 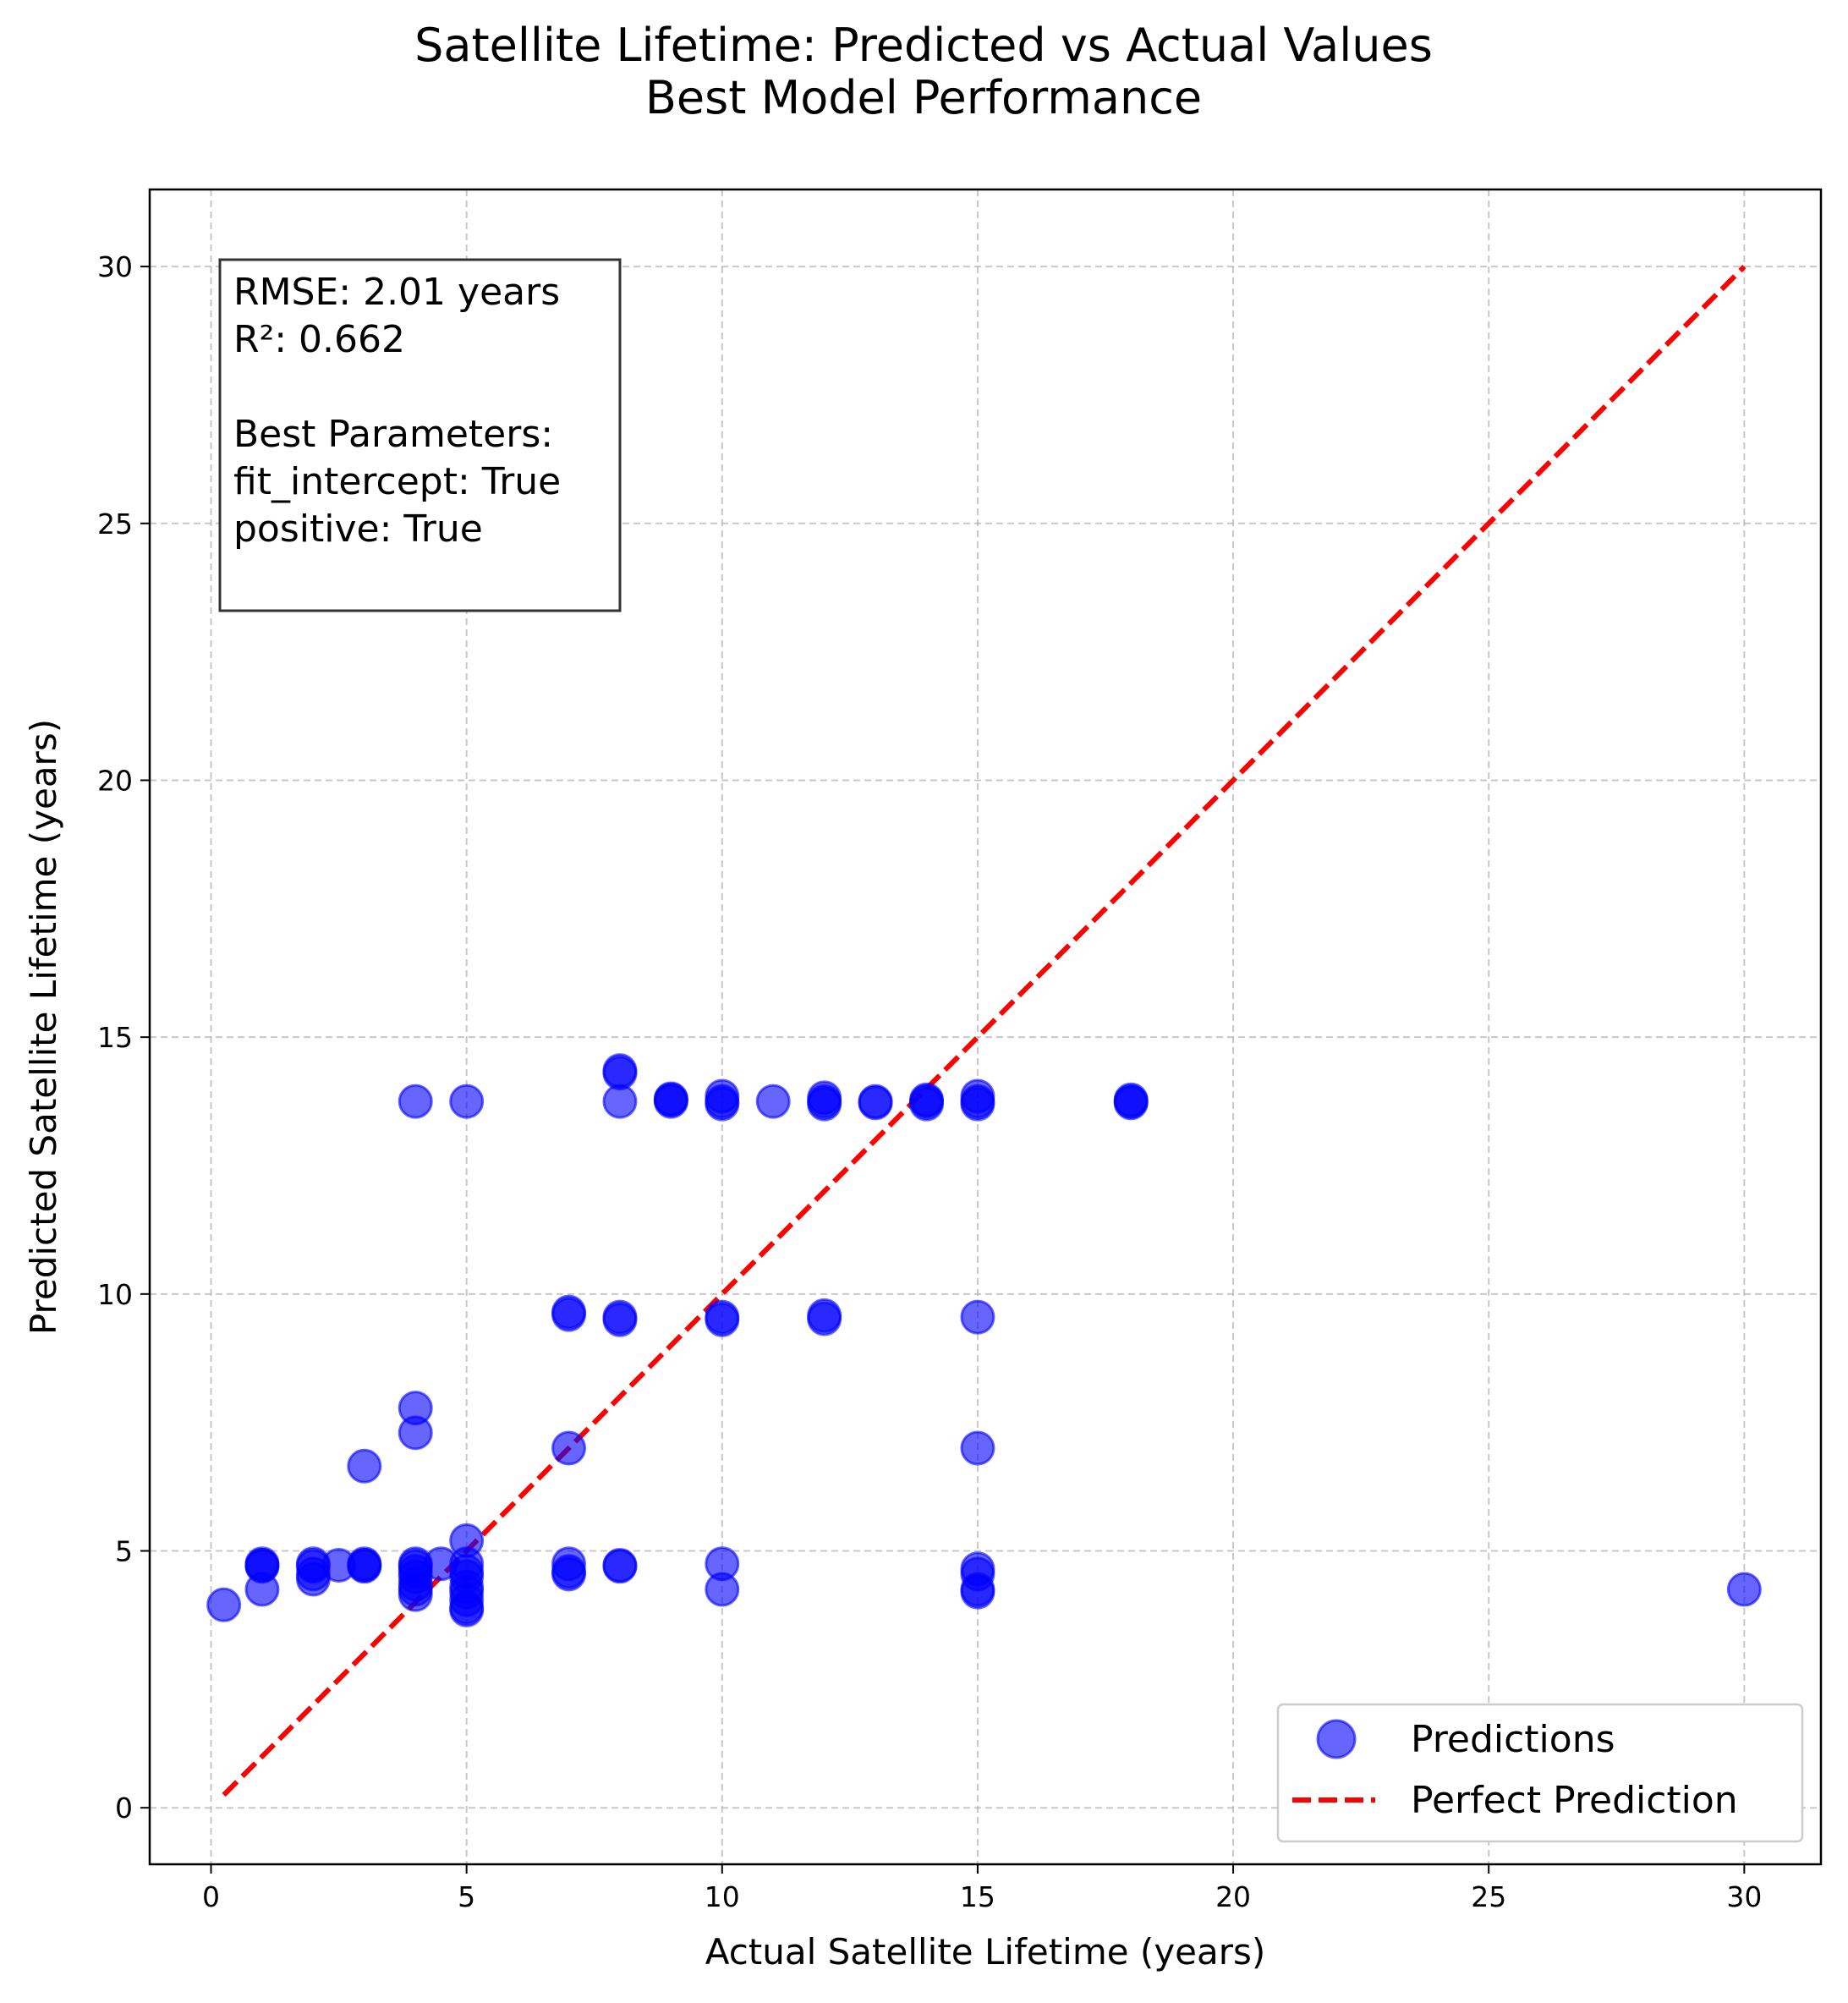 What do you see at coordinates (124, 1809) in the screenshot?
I see `y-tick-label: 0` at bounding box center [124, 1809].